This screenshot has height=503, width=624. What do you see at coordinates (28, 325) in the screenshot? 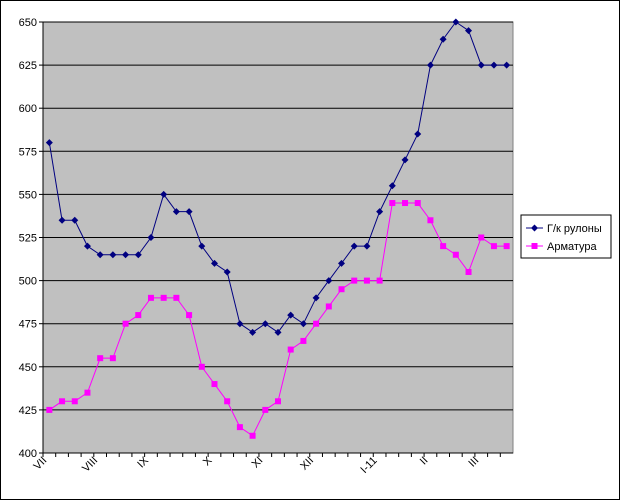
I see `y-tick-label: 475` at bounding box center [28, 325].